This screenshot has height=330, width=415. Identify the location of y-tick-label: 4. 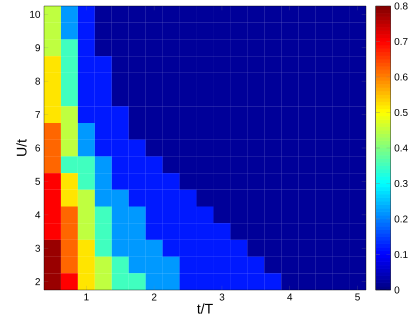
(37, 214).